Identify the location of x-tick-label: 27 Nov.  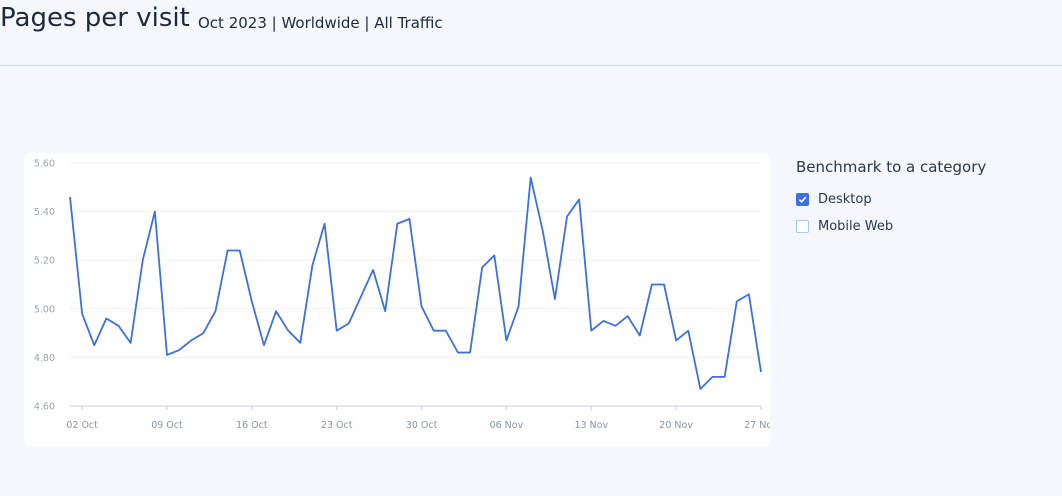
(757, 425).